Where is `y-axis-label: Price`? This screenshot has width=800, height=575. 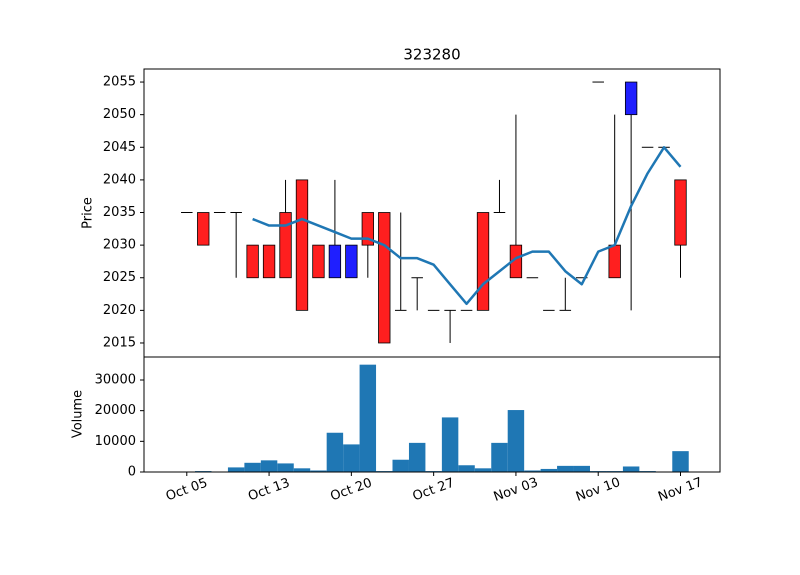 y-axis-label: Price is located at coordinates (88, 213).